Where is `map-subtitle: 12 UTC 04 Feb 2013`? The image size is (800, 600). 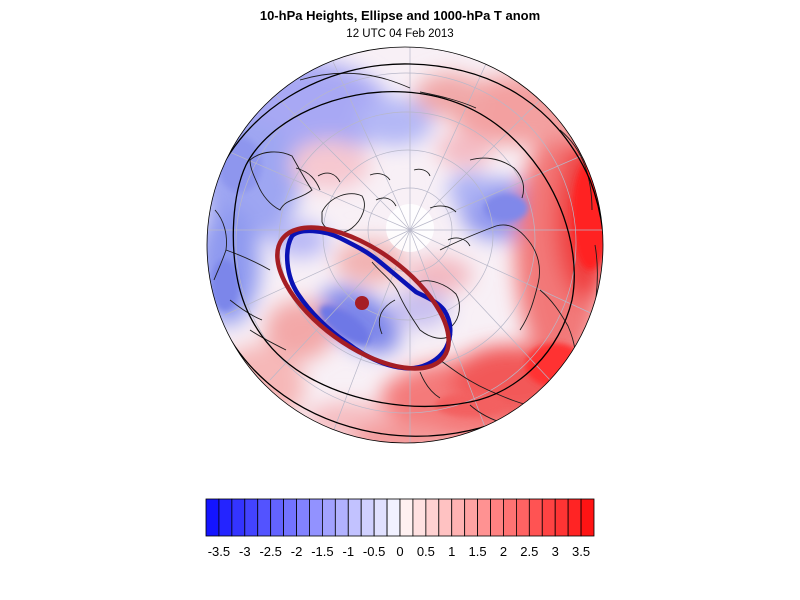
map-subtitle: 12 UTC 04 Feb 2013 is located at coordinates (400, 34).